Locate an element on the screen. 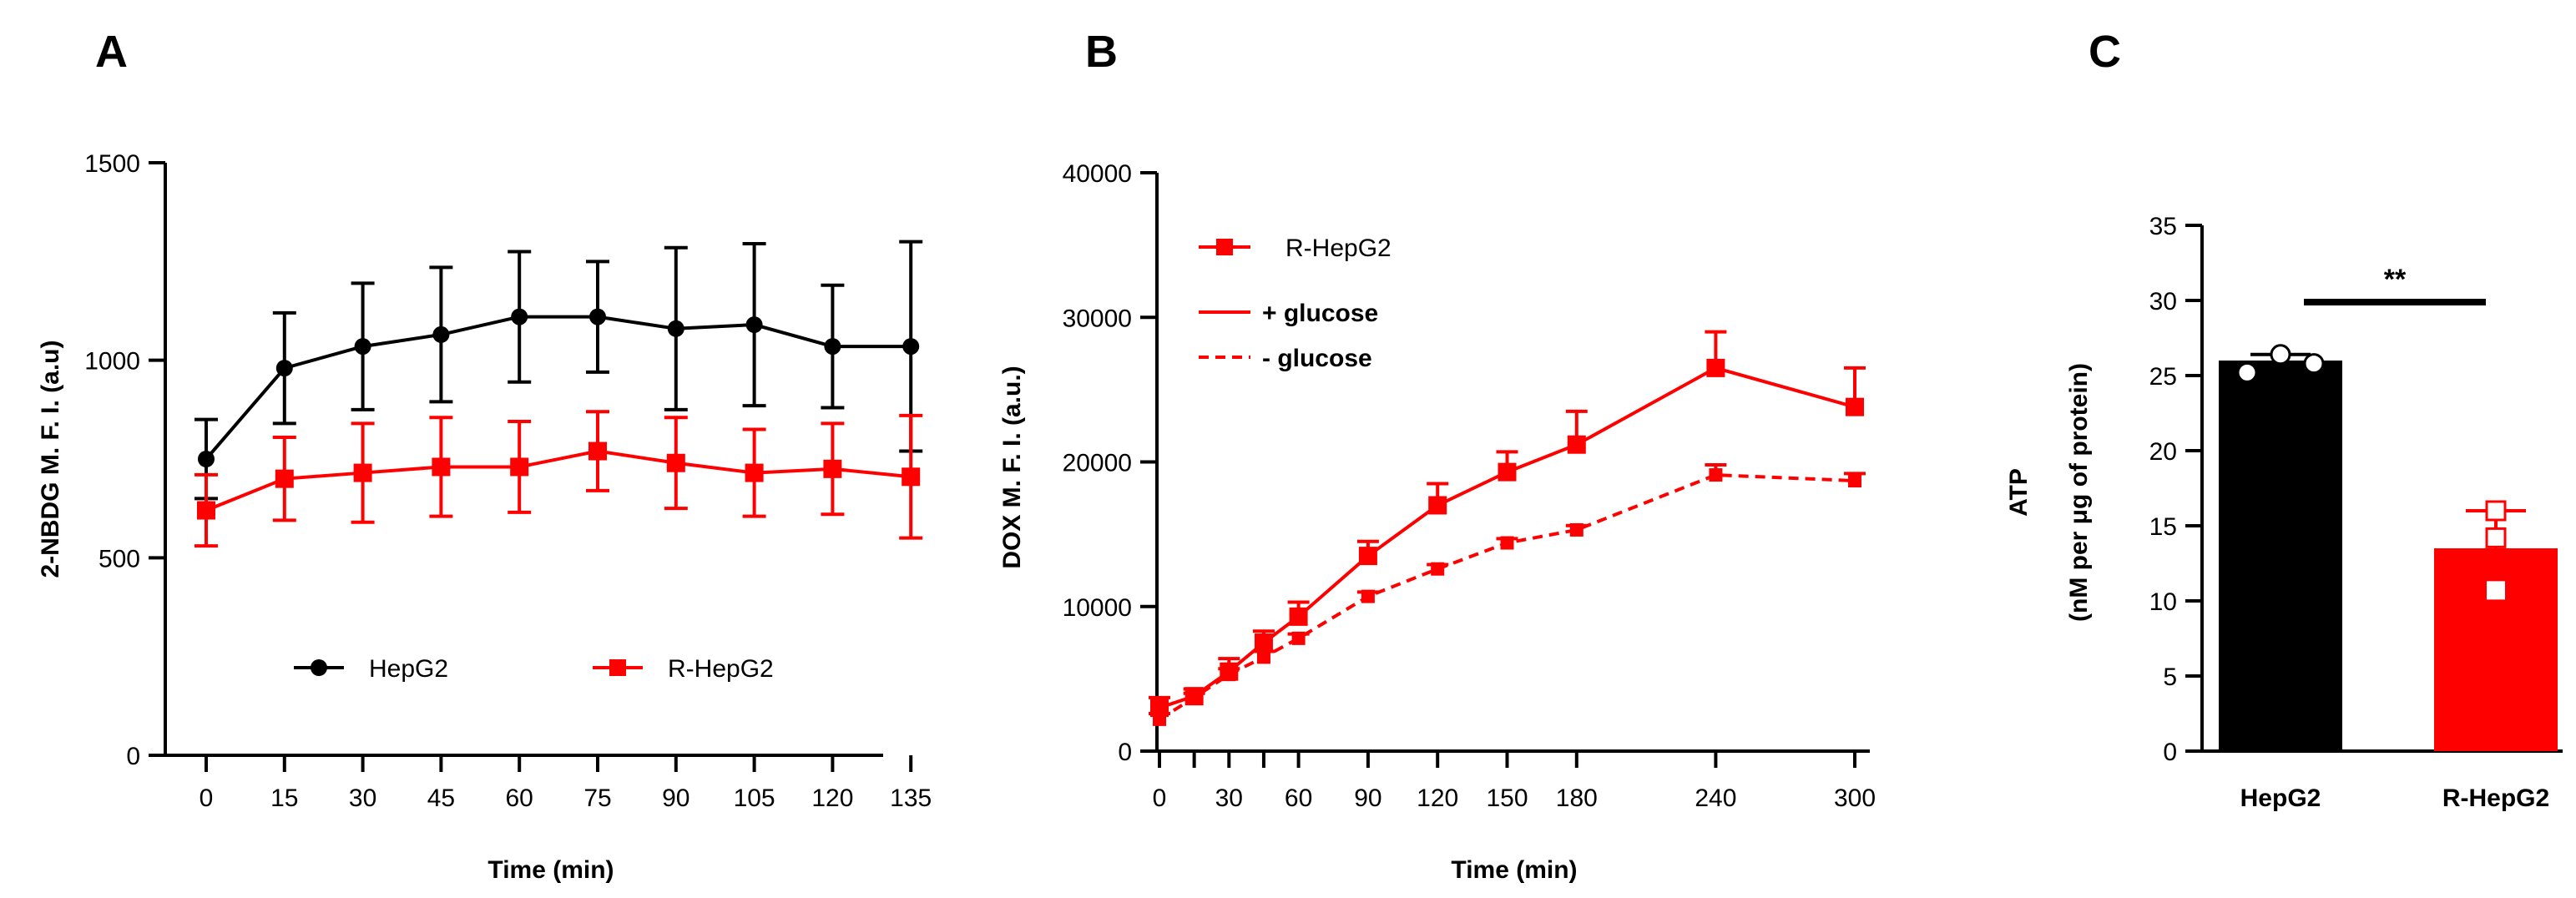 The image size is (2576, 898). panel-c-bar-hepg2 is located at coordinates (2280, 556).